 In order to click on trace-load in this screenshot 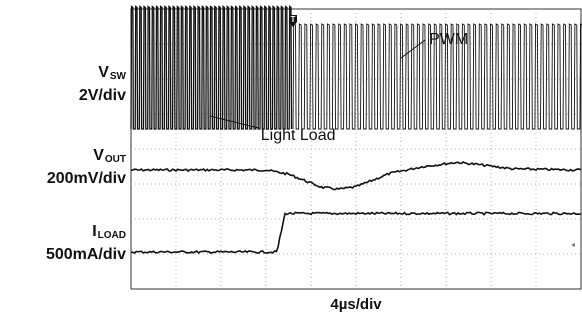, I will do `click(356, 232)`.